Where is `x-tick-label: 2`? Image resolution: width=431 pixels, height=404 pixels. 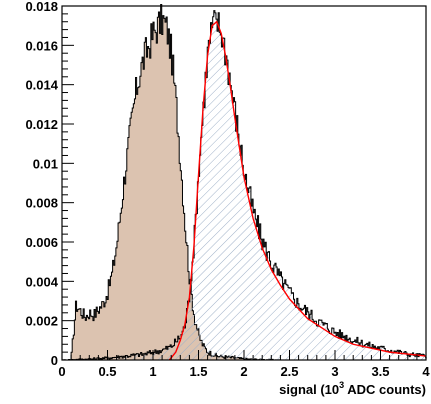
x-tick-label: 2 is located at coordinates (243, 371).